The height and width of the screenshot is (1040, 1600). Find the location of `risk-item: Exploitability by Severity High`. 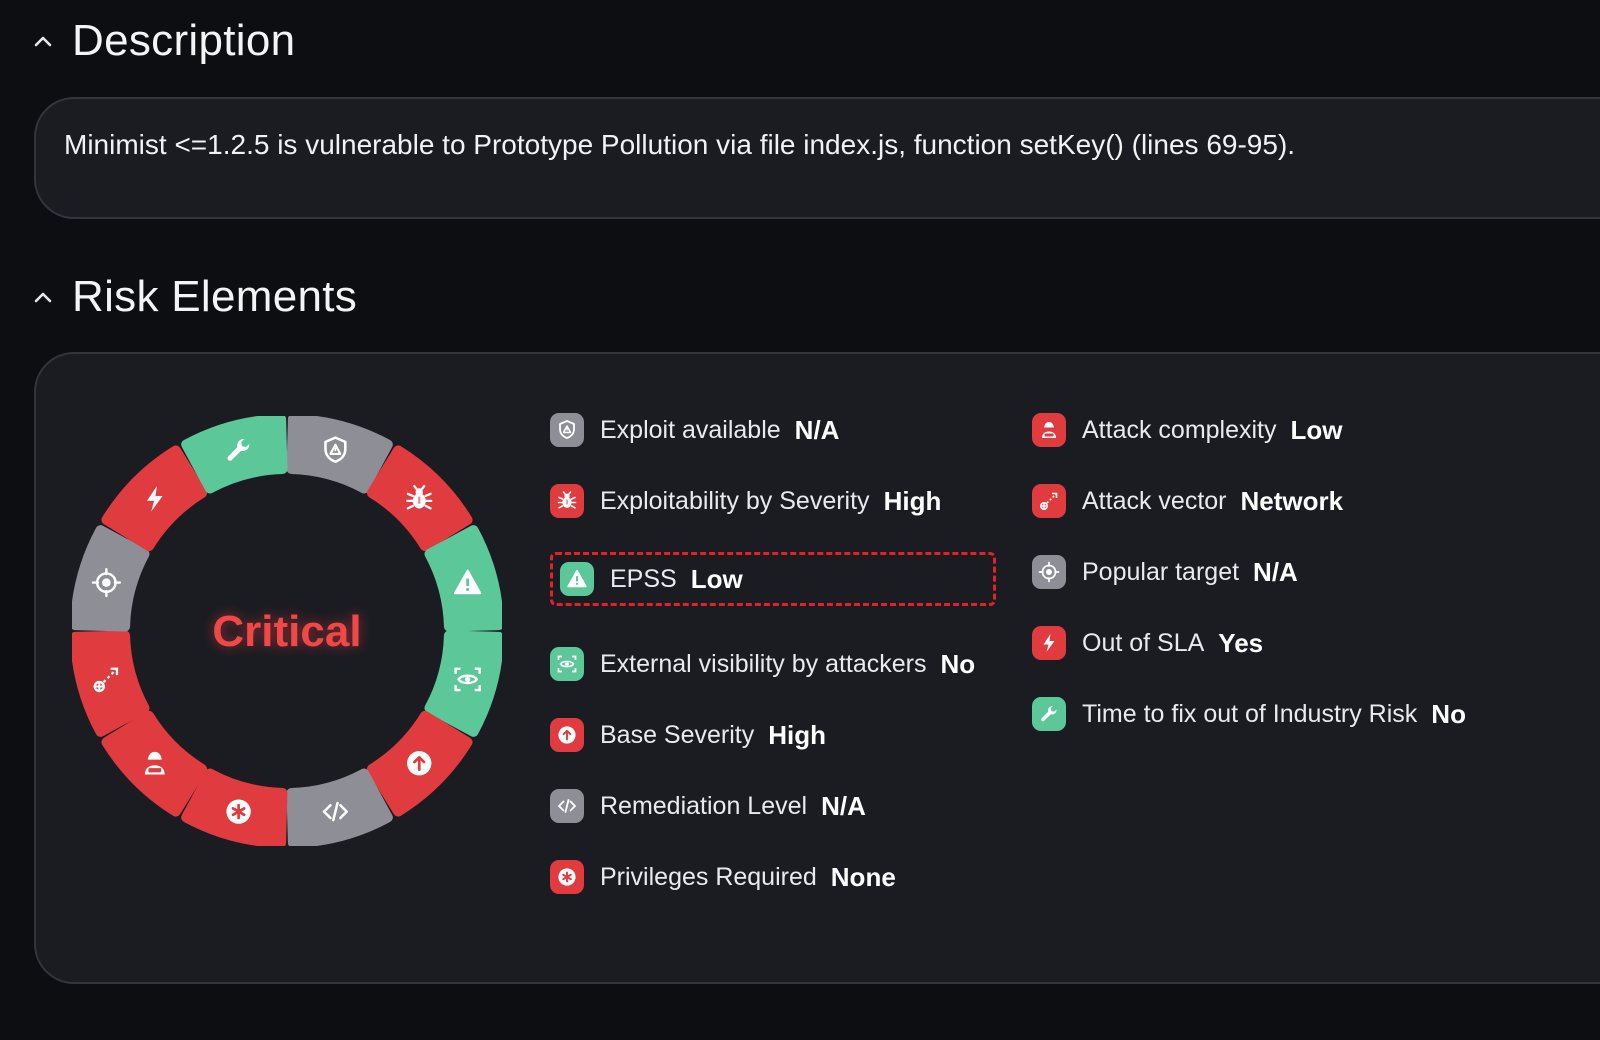

risk-item: Exploitability by Severity High is located at coordinates (745, 501).